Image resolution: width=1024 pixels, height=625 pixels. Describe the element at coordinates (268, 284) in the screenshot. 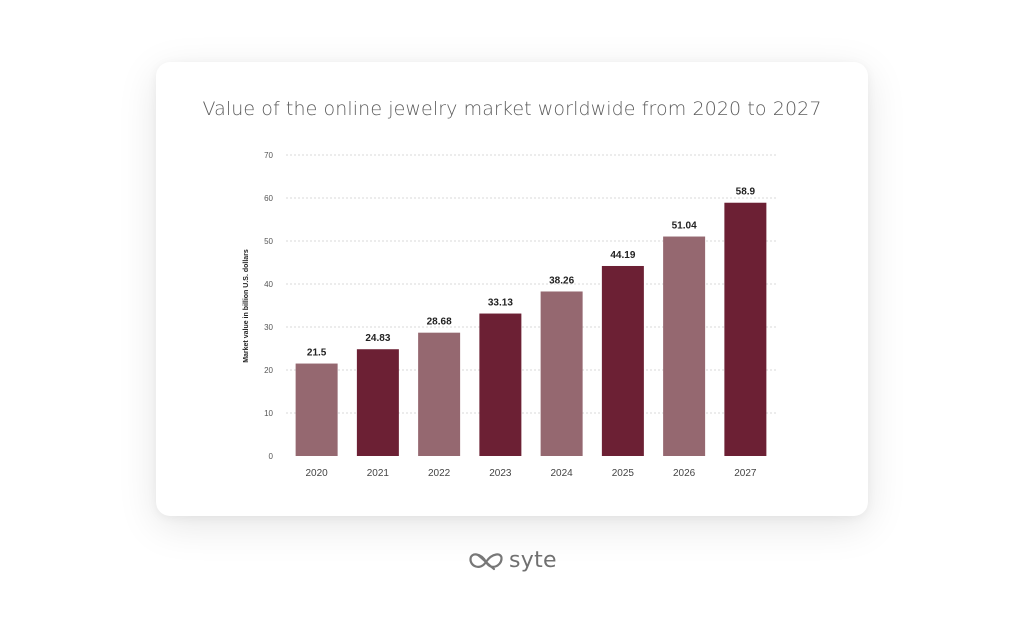

I see `y-tick-label: 40` at that location.